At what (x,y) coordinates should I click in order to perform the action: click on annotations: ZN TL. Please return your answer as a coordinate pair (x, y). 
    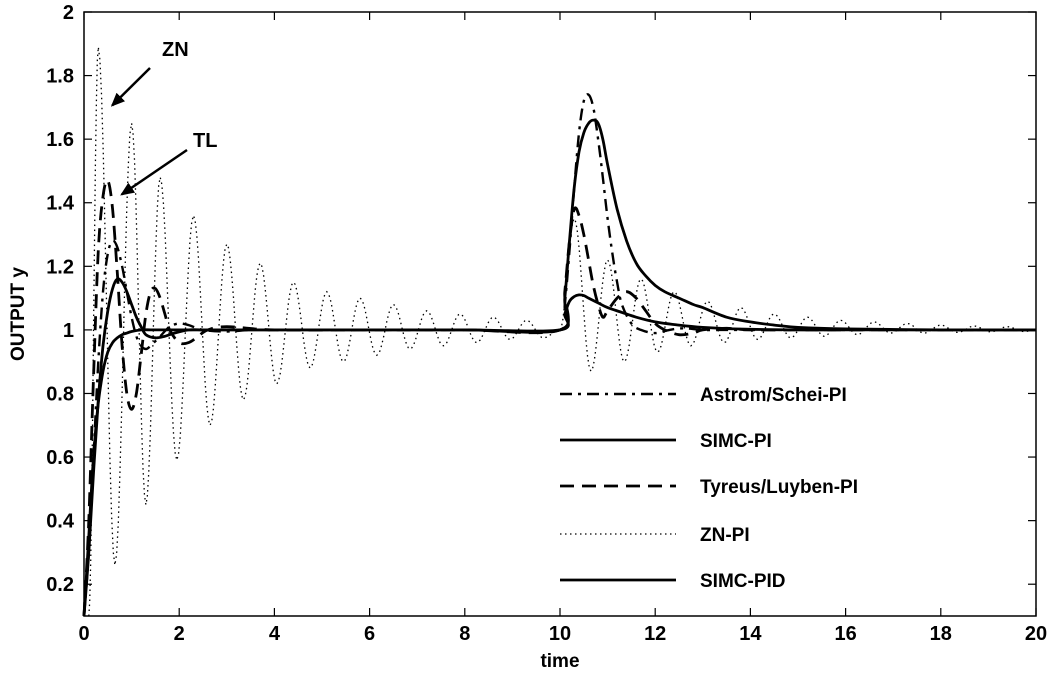
    Looking at the image, I should click on (163, 117).